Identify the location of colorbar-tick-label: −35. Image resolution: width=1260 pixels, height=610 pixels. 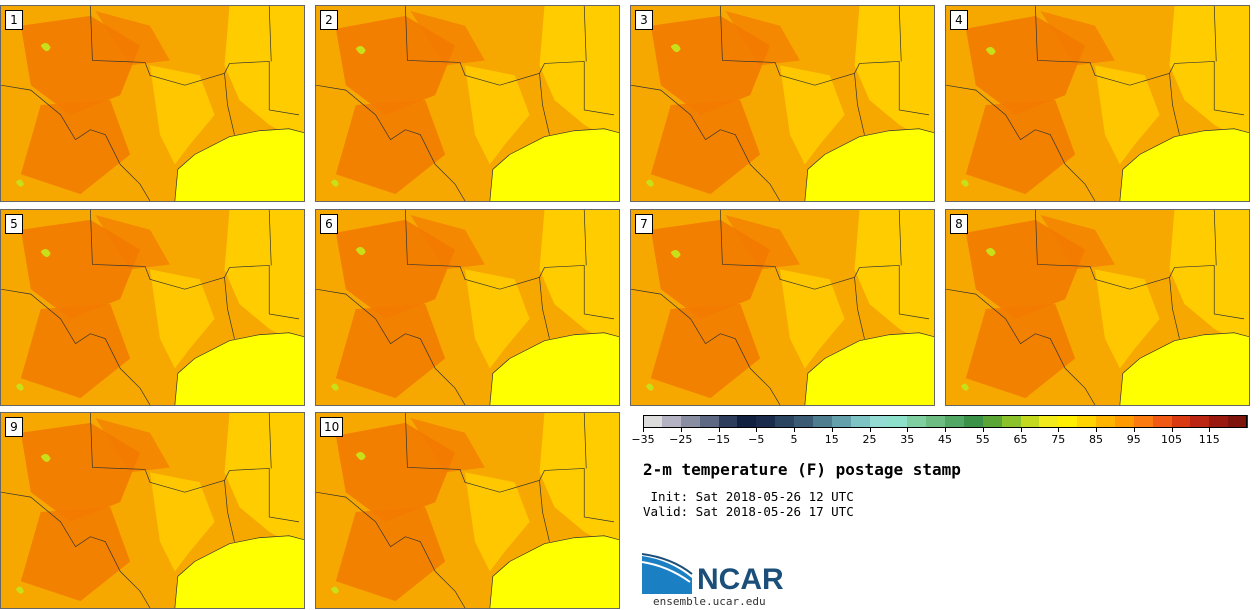
(643, 439).